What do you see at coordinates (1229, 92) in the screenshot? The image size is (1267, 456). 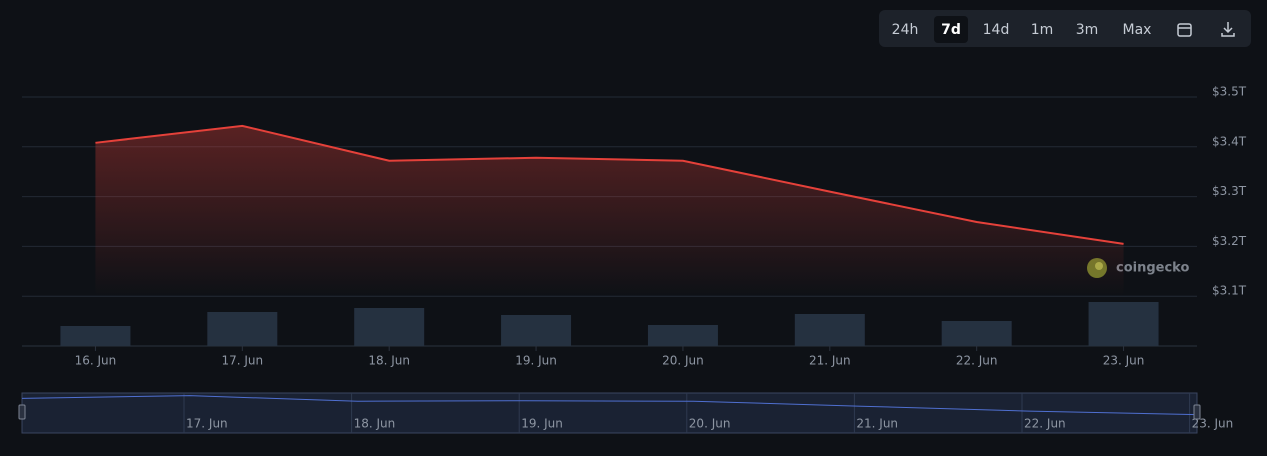 I see `y-tick-label: $3.5T` at bounding box center [1229, 92].